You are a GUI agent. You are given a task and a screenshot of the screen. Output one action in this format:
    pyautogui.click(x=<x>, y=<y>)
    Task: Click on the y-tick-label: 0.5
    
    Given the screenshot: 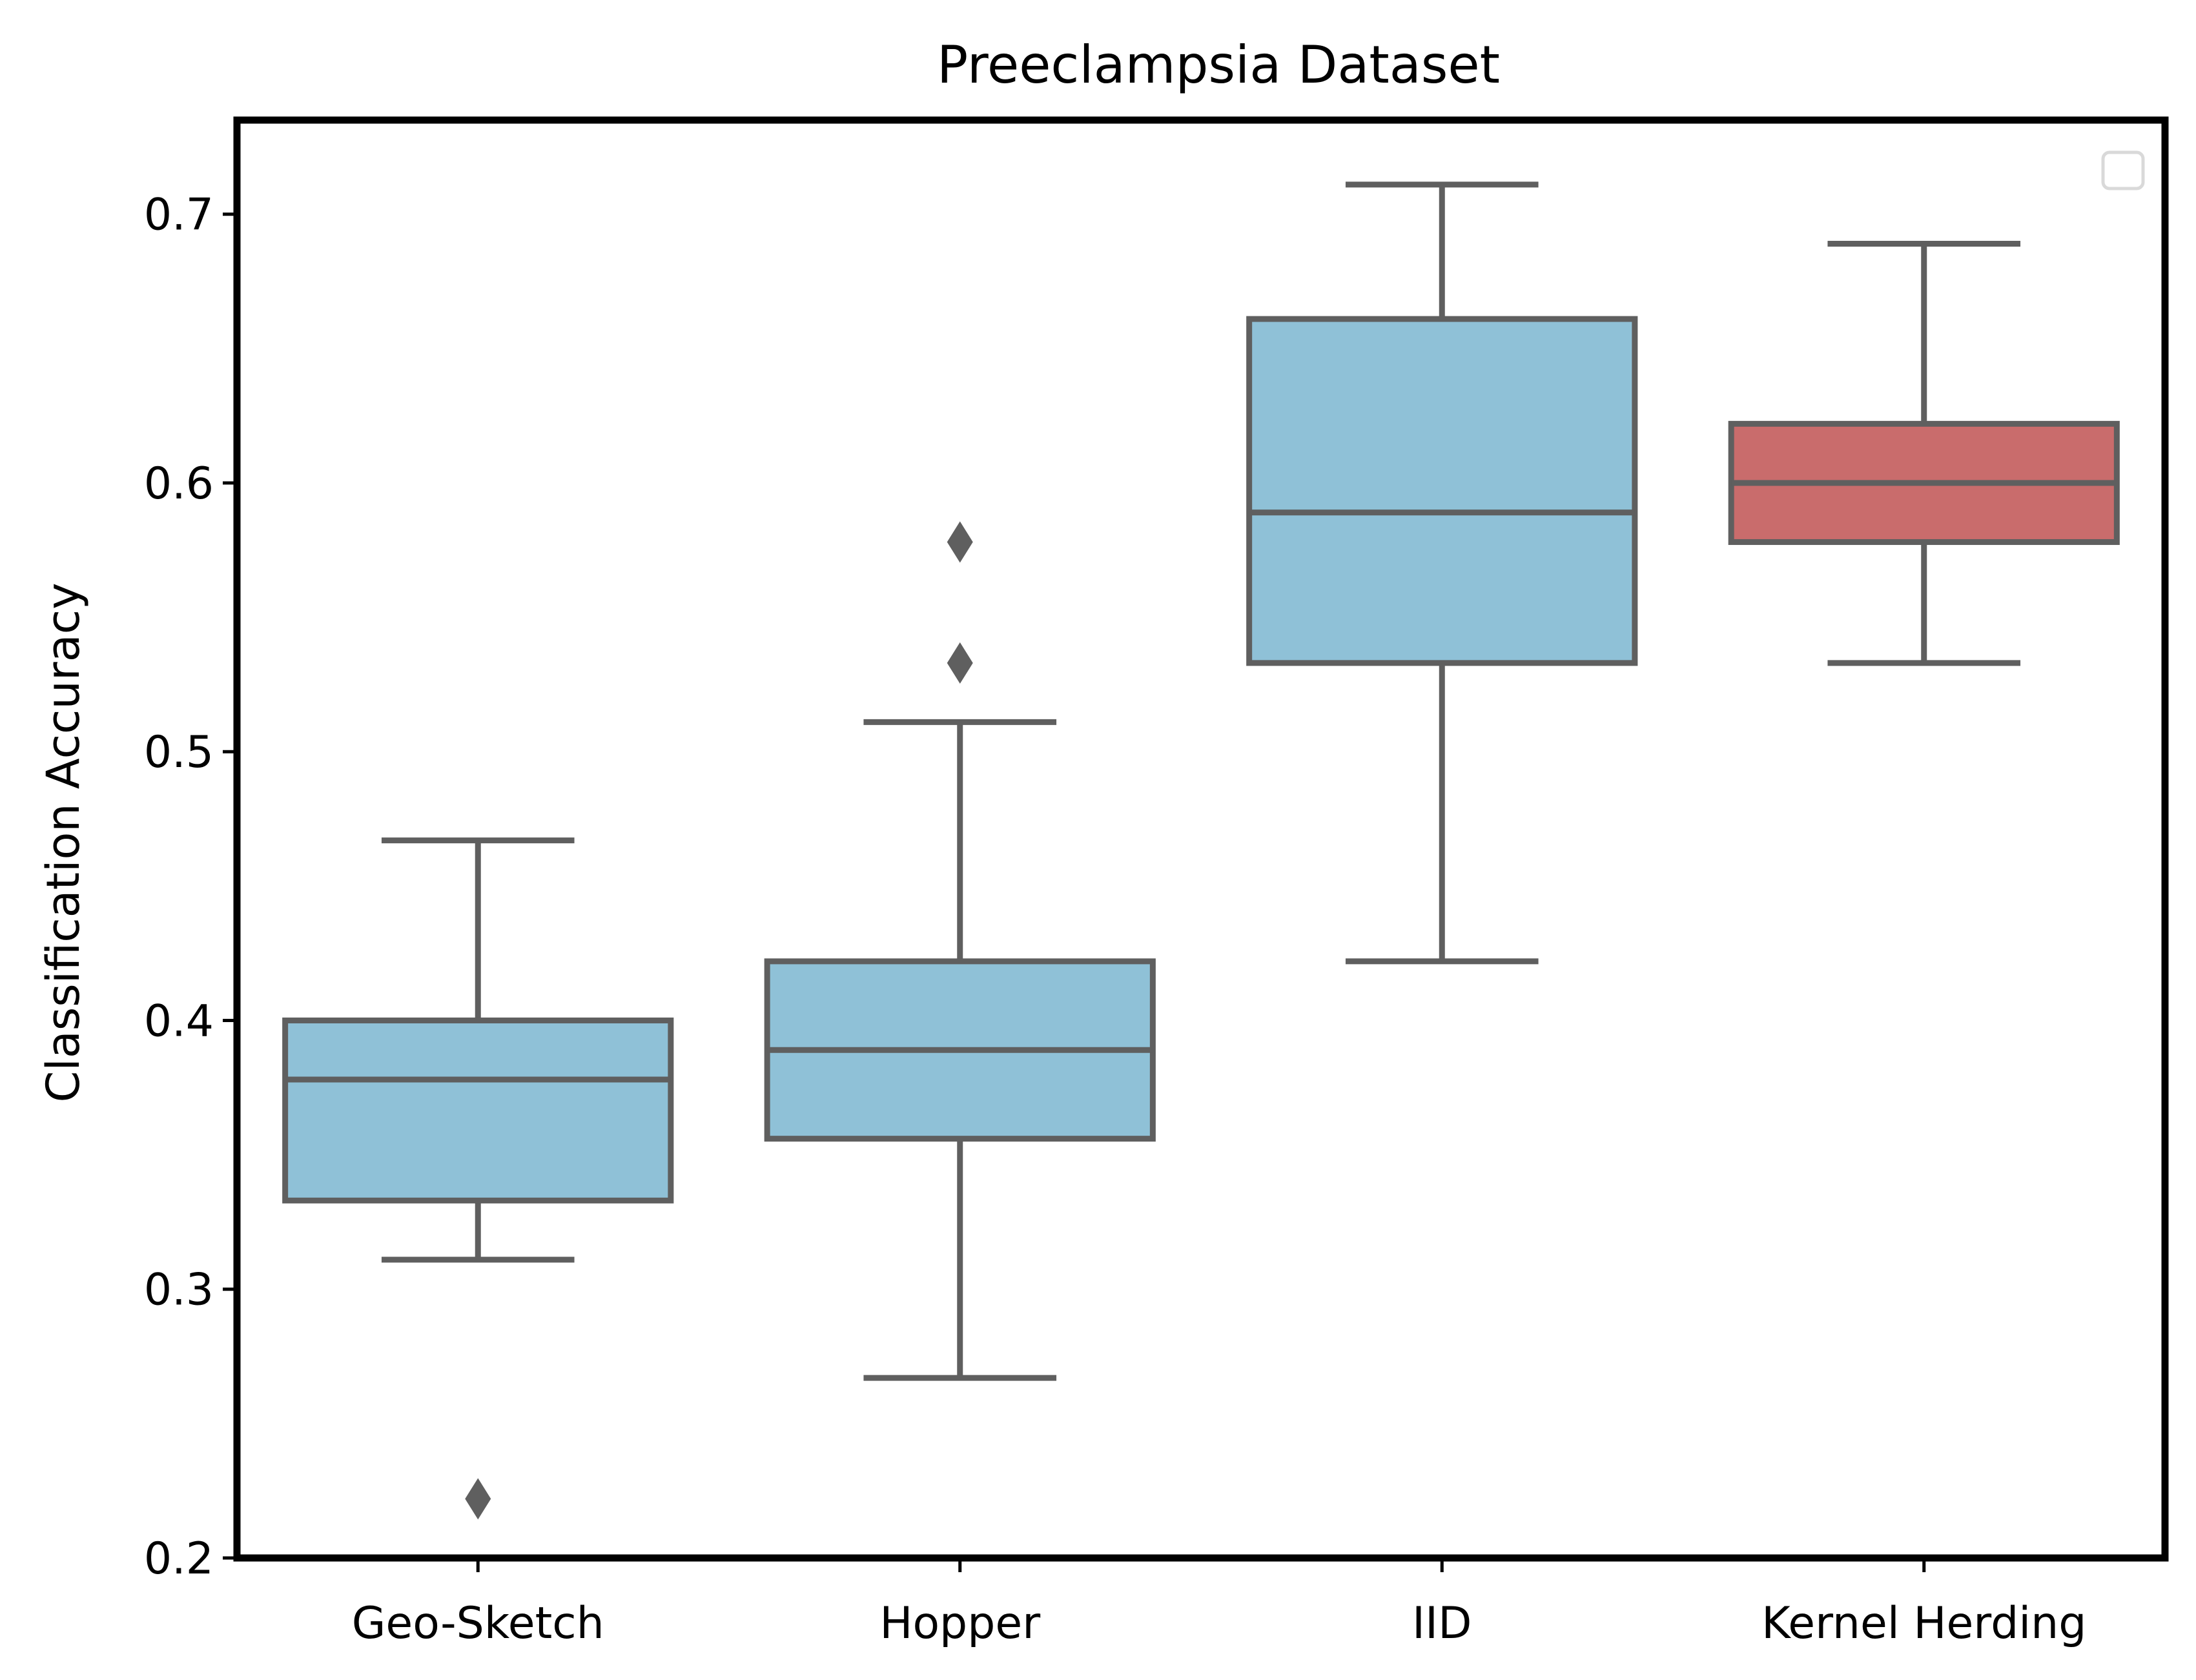 What is the action you would take?
    pyautogui.click(x=179, y=752)
    